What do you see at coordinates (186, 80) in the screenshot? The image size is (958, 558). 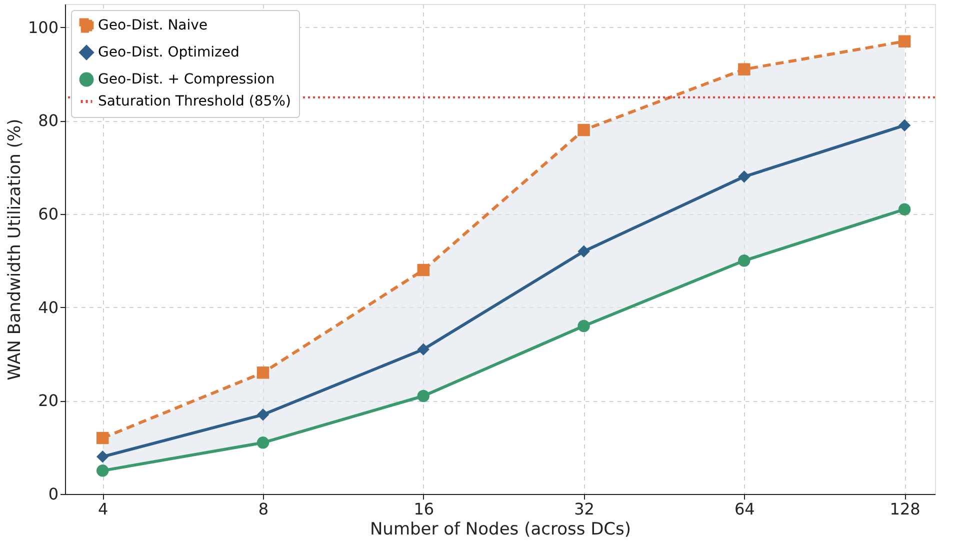 I see `legend-label: Geo-Dist. + Compression` at bounding box center [186, 80].